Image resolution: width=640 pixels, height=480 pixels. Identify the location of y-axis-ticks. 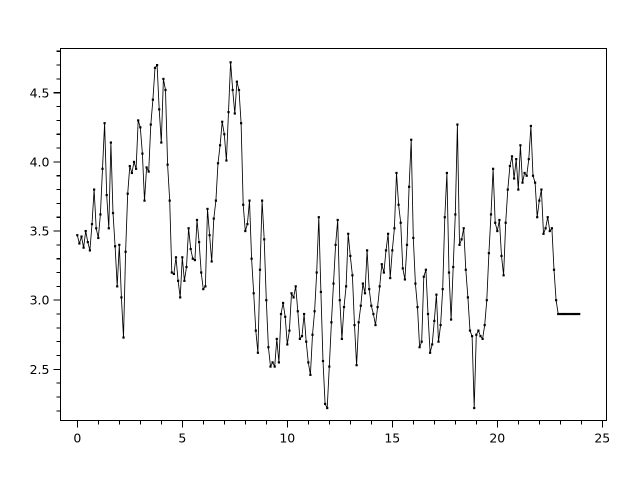
(57, 231).